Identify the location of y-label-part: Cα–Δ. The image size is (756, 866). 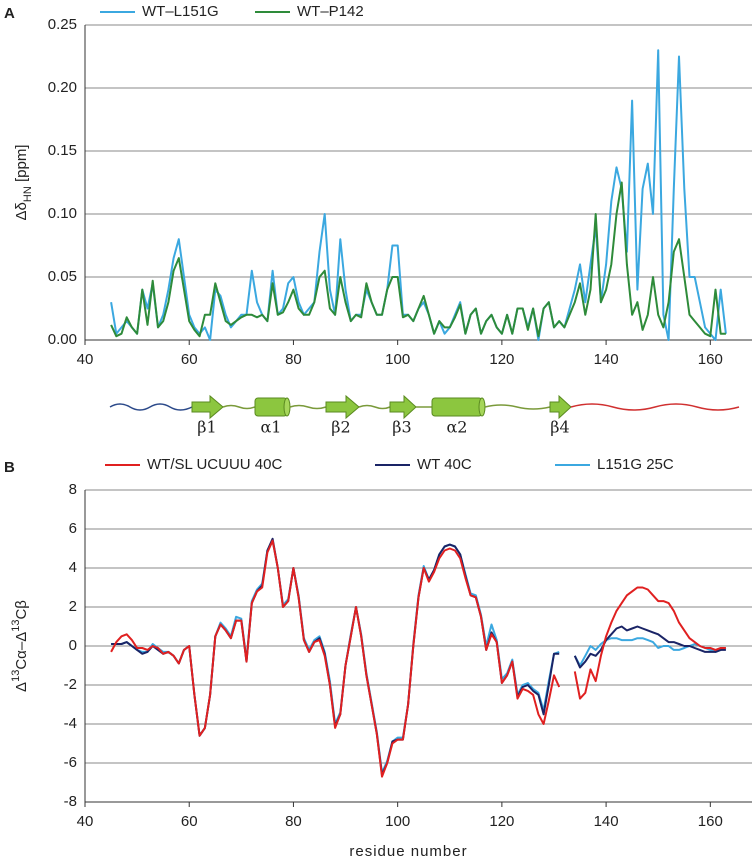
(21, 651).